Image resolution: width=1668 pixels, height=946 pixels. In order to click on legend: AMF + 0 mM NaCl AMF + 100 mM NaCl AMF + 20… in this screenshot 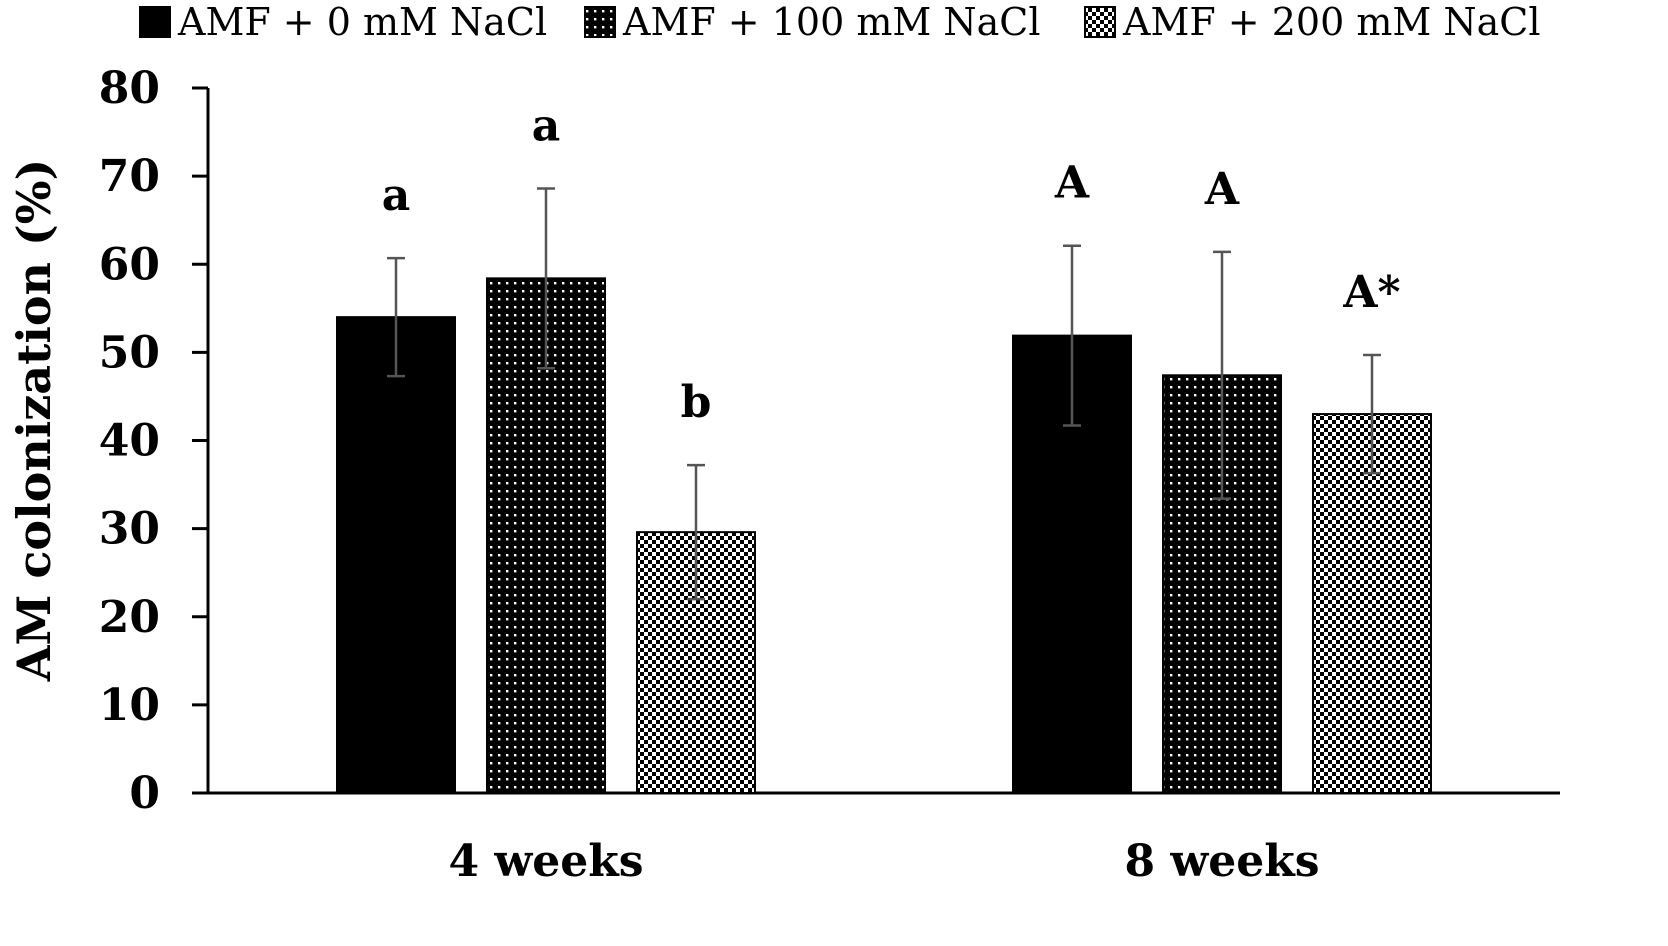, I will do `click(839, 22)`.